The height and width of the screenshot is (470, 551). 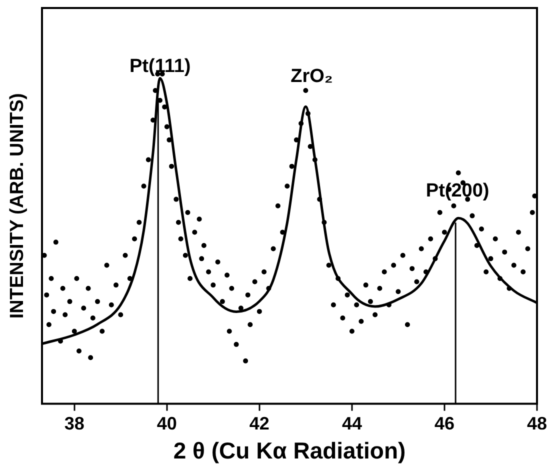 I want to click on x-tick-label: 48, so click(x=537, y=424).